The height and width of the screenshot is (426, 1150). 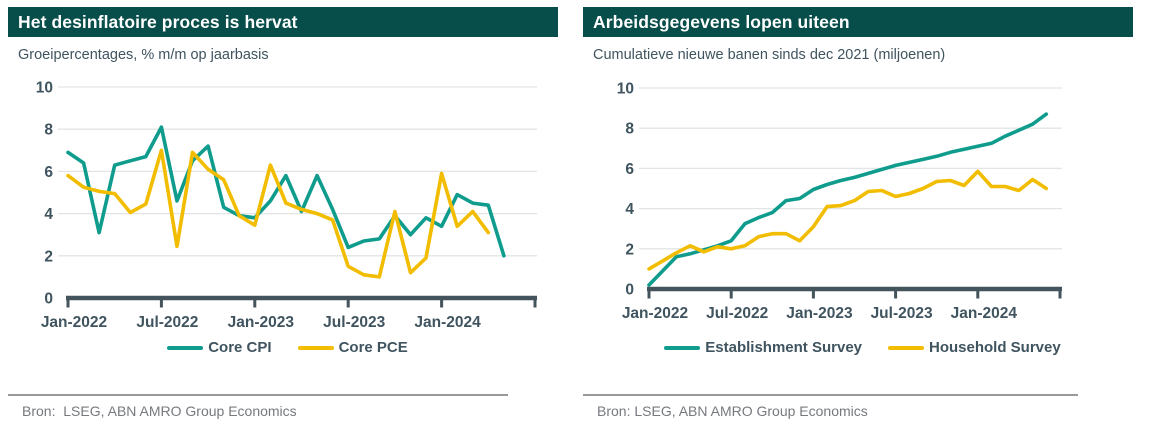 What do you see at coordinates (850, 168) in the screenshot?
I see `gridlines` at bounding box center [850, 168].